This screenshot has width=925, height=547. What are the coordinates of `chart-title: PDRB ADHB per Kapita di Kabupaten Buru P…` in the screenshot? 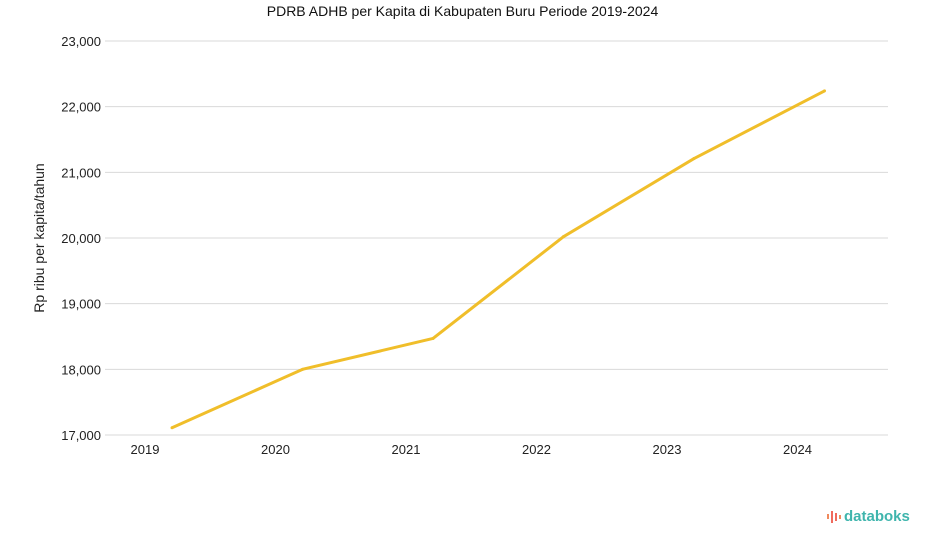 It's located at (462, 11).